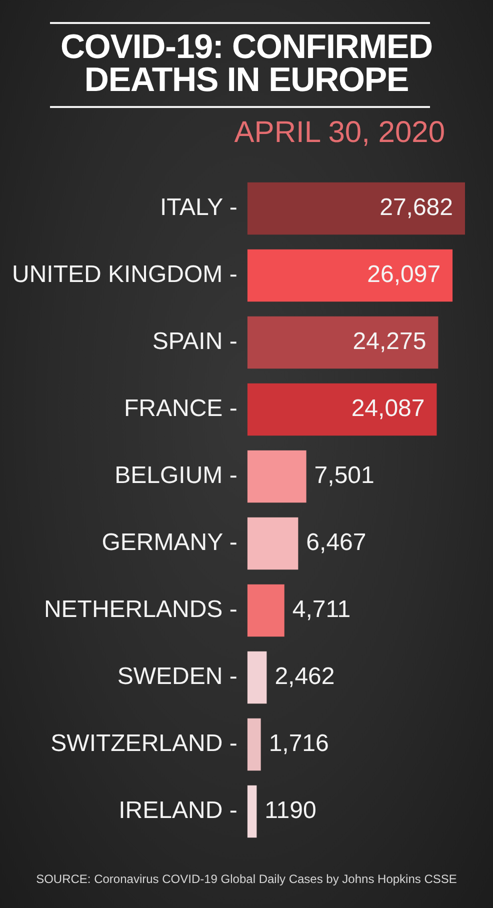 The width and height of the screenshot is (493, 908). Describe the element at coordinates (125, 274) in the screenshot. I see `y-tick-label: UNITED KINGDOM -` at that location.